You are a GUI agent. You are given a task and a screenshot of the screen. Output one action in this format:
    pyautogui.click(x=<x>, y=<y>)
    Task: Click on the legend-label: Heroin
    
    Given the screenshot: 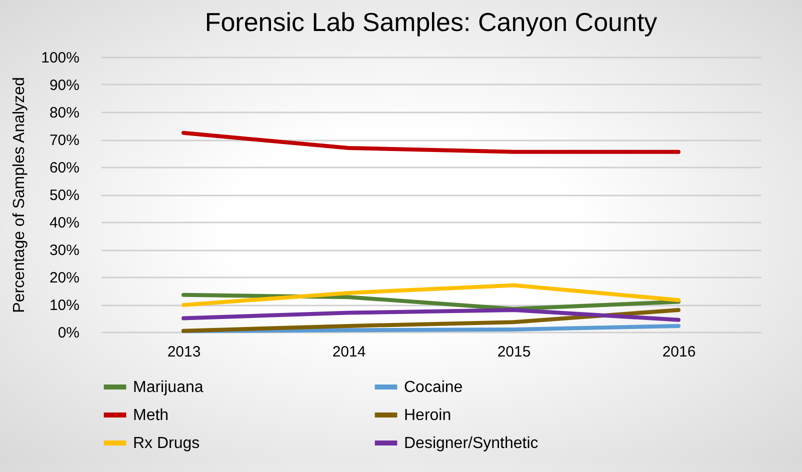 What is the action you would take?
    pyautogui.click(x=428, y=415)
    